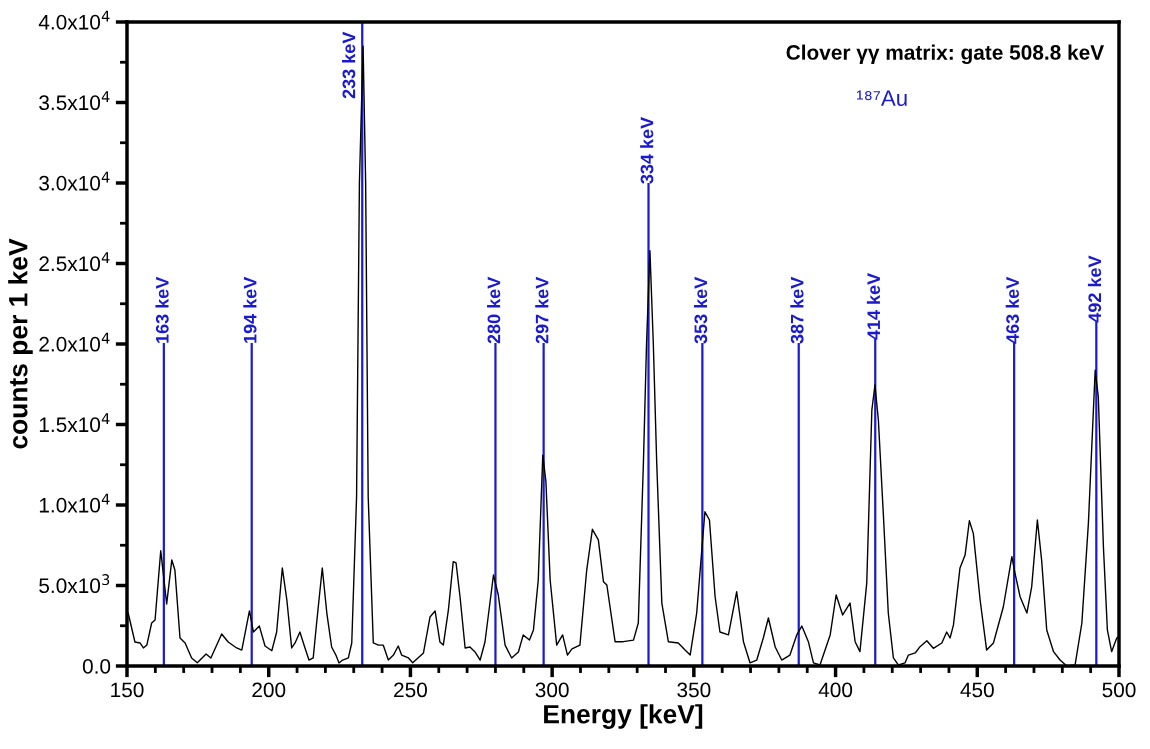 The height and width of the screenshot is (749, 1150). I want to click on y-tick-label: 2.0x10$^{4}$, so click(74, 342).